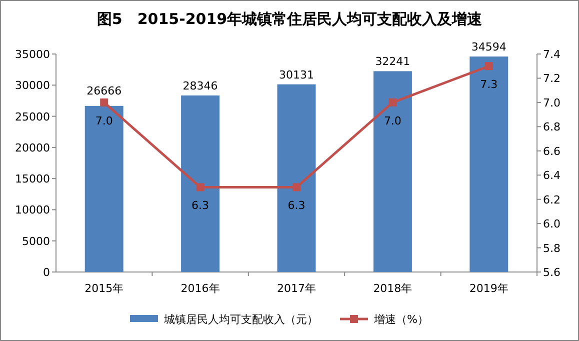  I want to click on y2-tick-label: 6.8, so click(551, 127).